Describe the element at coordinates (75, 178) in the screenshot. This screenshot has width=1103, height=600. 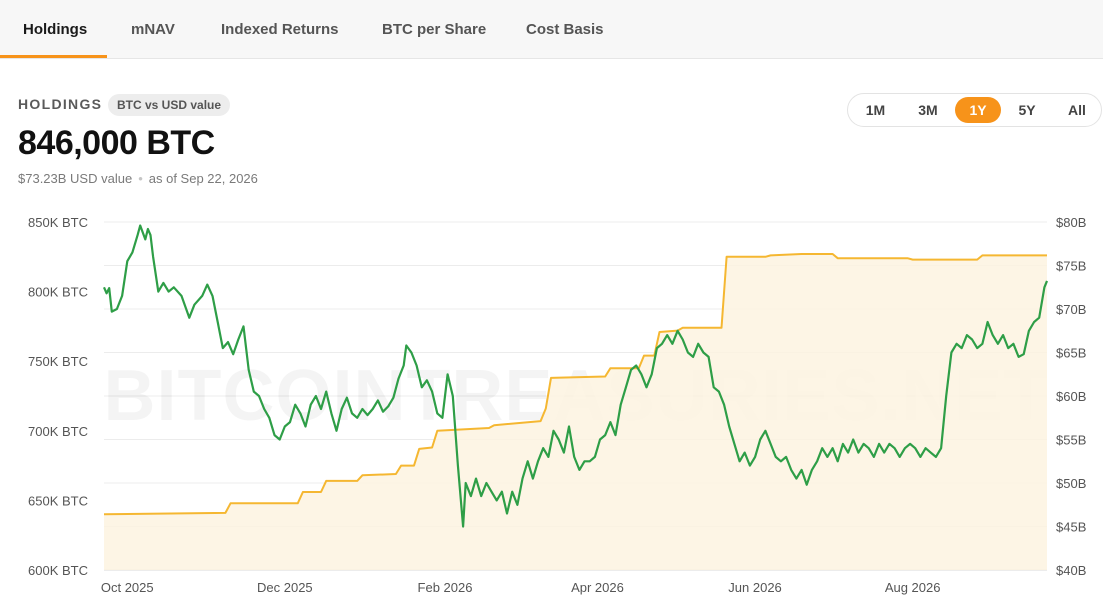
I see `usd-value-text: $73.23B USD value` at that location.